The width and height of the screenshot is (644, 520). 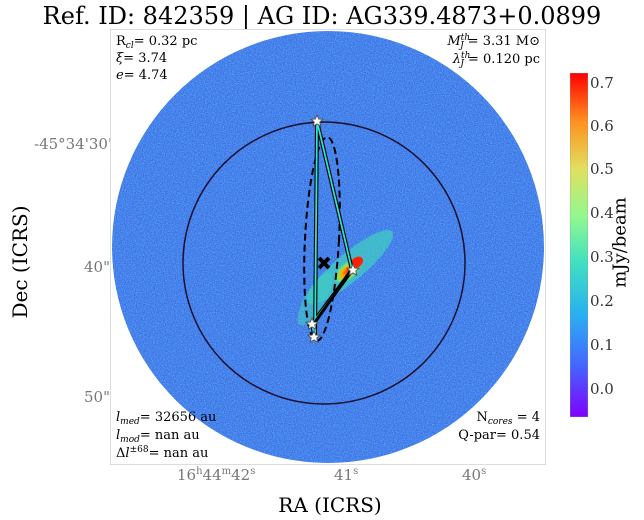 What do you see at coordinates (602, 126) in the screenshot?
I see `colorbar-tick: 0.6` at bounding box center [602, 126].